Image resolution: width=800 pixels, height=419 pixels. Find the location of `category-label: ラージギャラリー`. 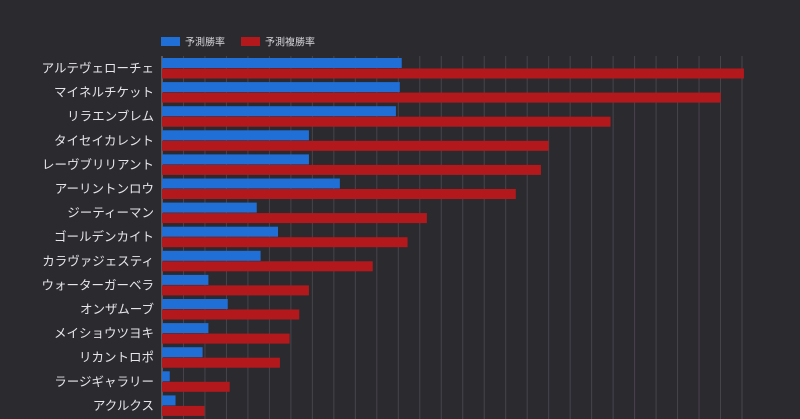

category-label: ラージギャラリー is located at coordinates (104, 381).